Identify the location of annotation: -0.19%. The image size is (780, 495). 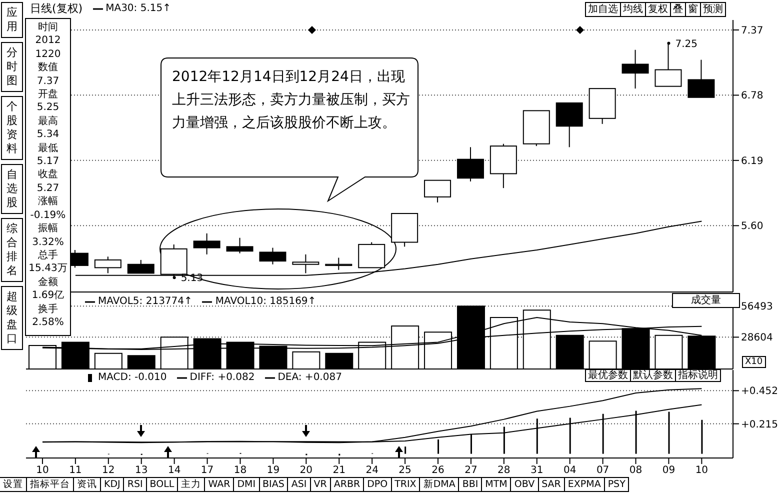
(48, 215).